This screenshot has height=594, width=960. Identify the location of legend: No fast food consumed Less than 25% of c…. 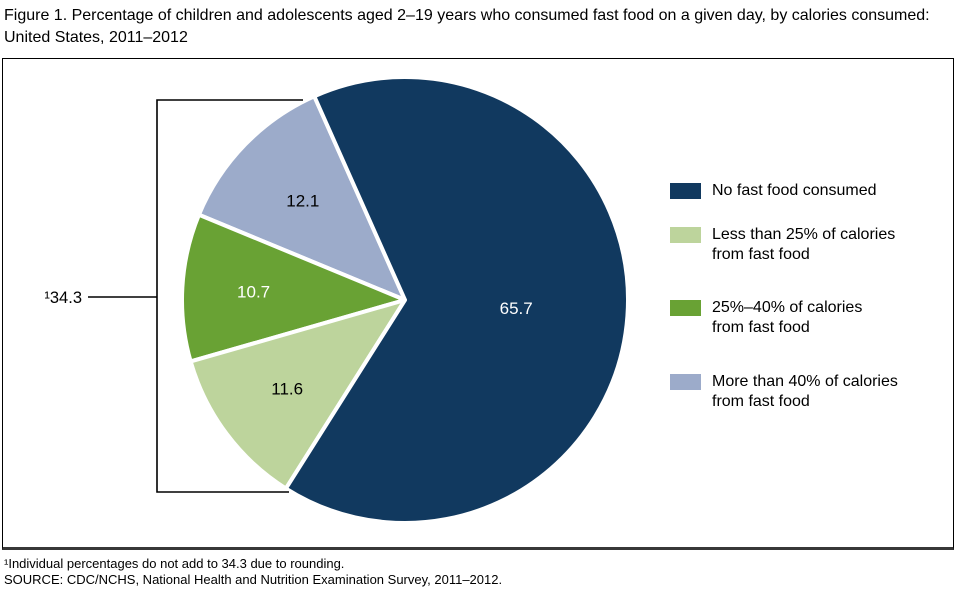
(805, 296).